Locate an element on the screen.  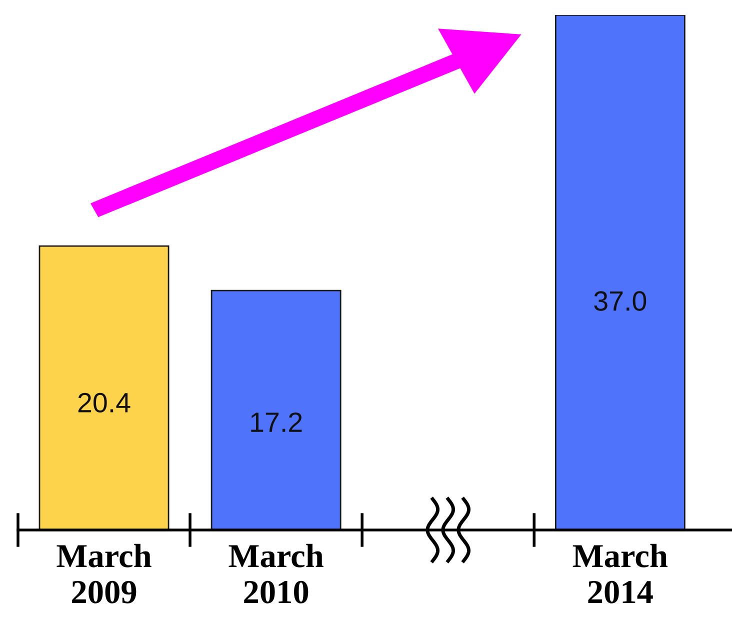
data-label: 20.4 is located at coordinates (104, 402).